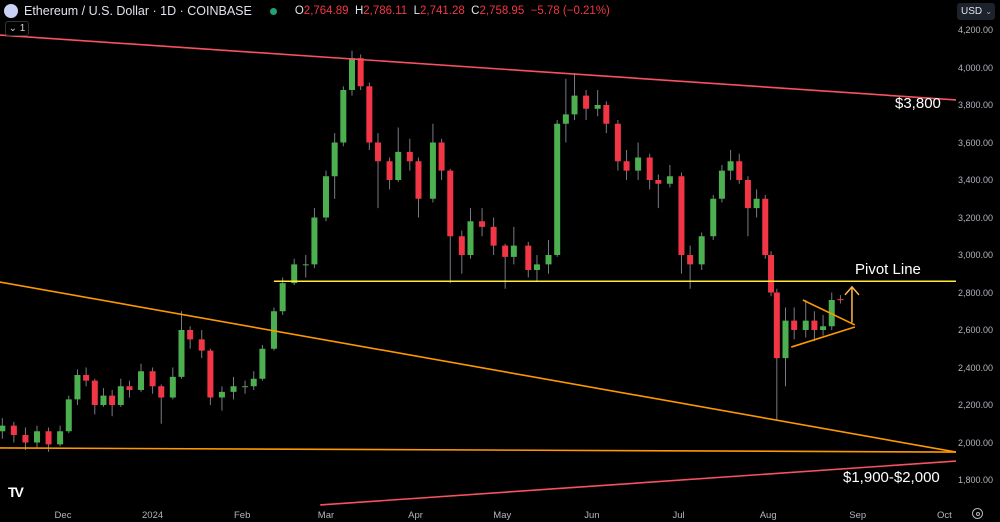 This screenshot has width=1000, height=522. Describe the element at coordinates (976, 11) in the screenshot. I see `currency-selector: USD ⌄` at that location.